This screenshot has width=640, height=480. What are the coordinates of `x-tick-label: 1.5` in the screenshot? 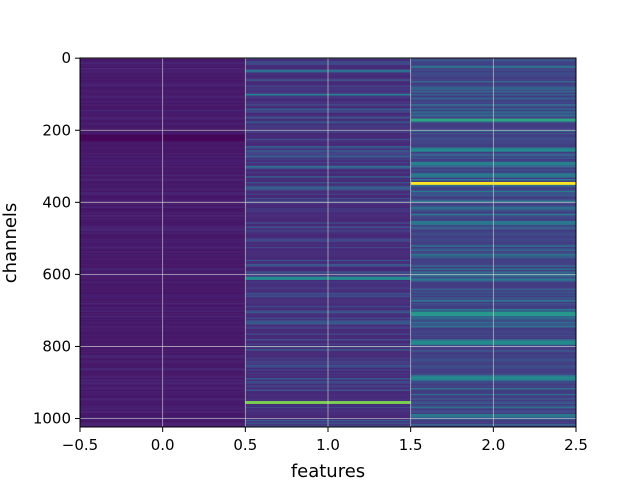 It's located at (411, 445).